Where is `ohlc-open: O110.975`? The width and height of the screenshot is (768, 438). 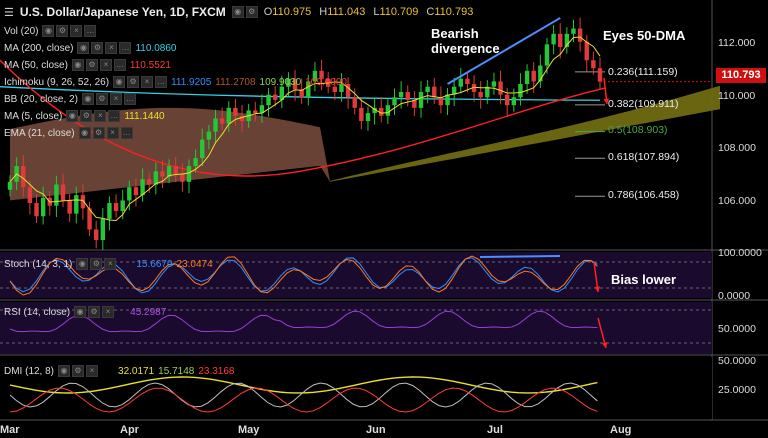 ohlc-open: O110.975 is located at coordinates (287, 12).